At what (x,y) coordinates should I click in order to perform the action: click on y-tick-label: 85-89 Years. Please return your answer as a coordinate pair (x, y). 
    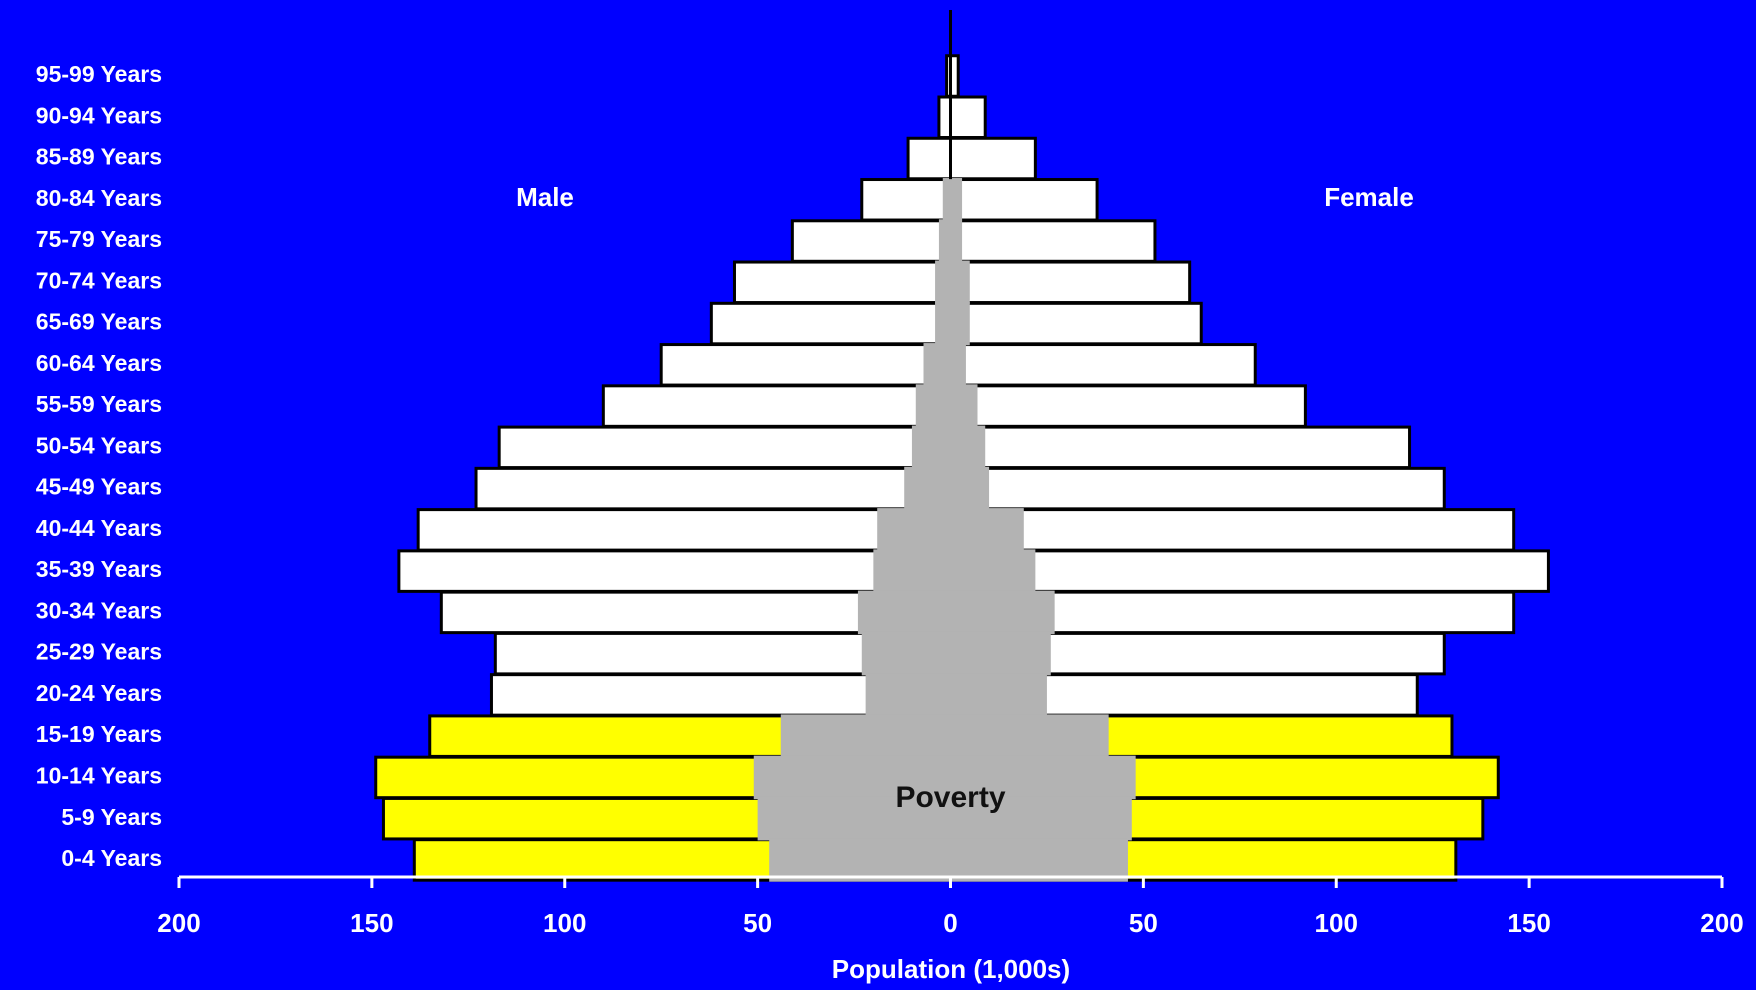
    Looking at the image, I should click on (99, 157).